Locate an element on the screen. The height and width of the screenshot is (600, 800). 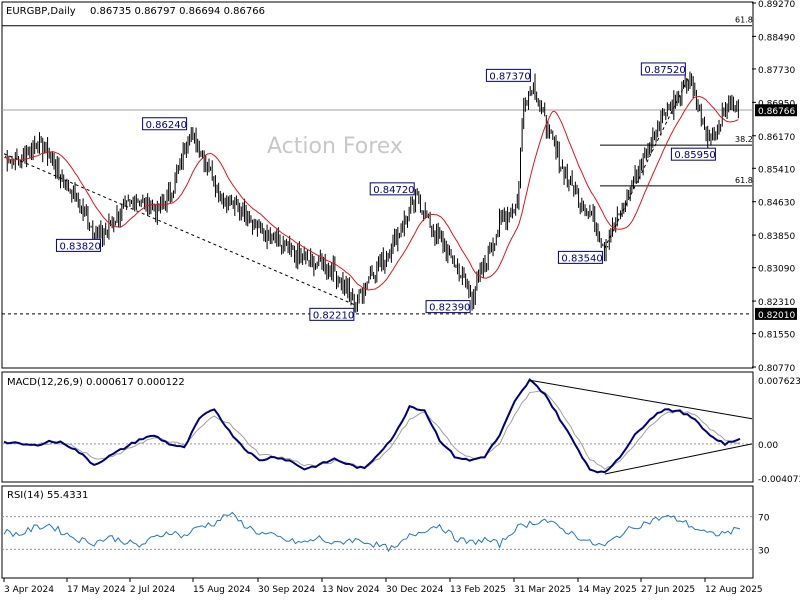
level-label: 38.2 is located at coordinates (744, 139).